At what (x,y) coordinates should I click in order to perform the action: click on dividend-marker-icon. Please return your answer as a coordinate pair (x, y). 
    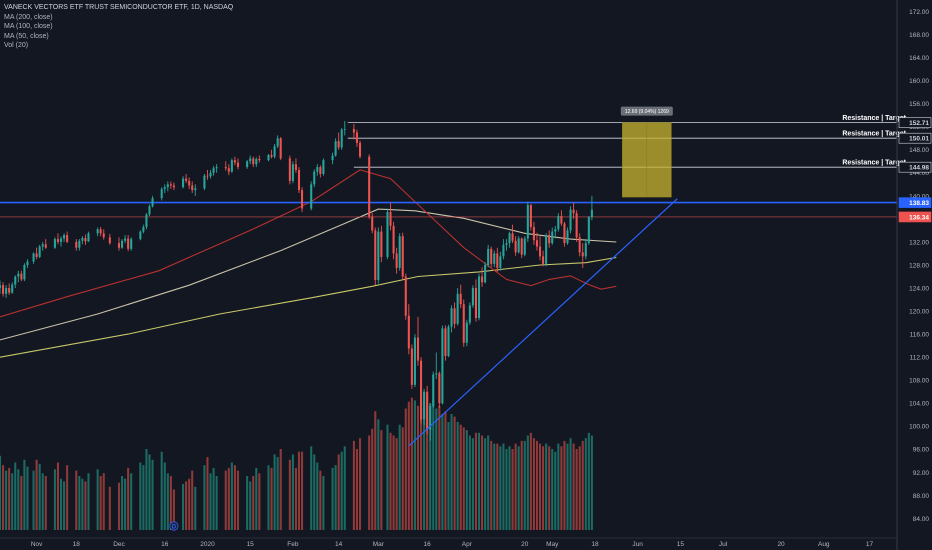
    Looking at the image, I should click on (174, 526).